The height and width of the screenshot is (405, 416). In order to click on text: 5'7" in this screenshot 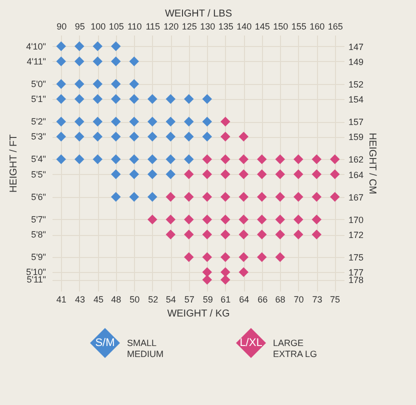, I will do `click(38, 219)`.